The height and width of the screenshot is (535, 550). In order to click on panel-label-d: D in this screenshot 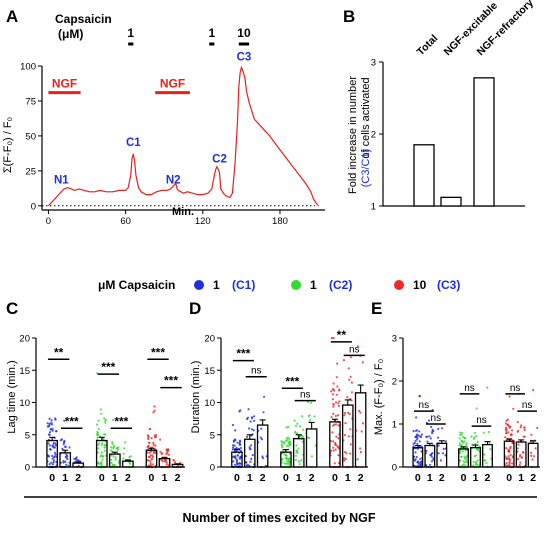, I will do `click(195, 308)`.